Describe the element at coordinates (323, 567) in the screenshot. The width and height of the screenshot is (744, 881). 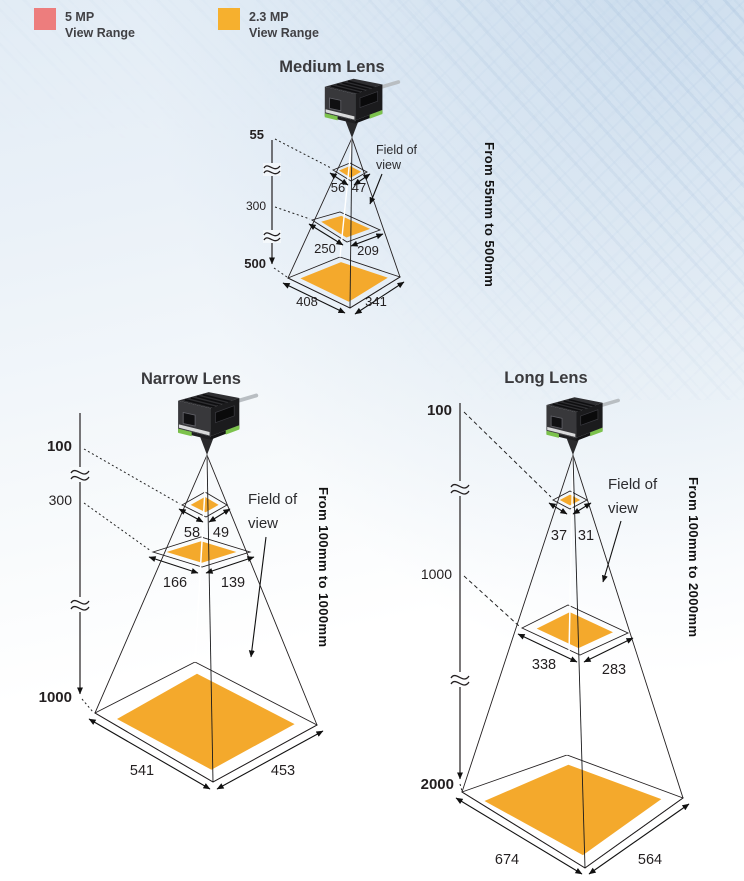
I see `range-note-narrow: From 100mm to 1000mm` at that location.